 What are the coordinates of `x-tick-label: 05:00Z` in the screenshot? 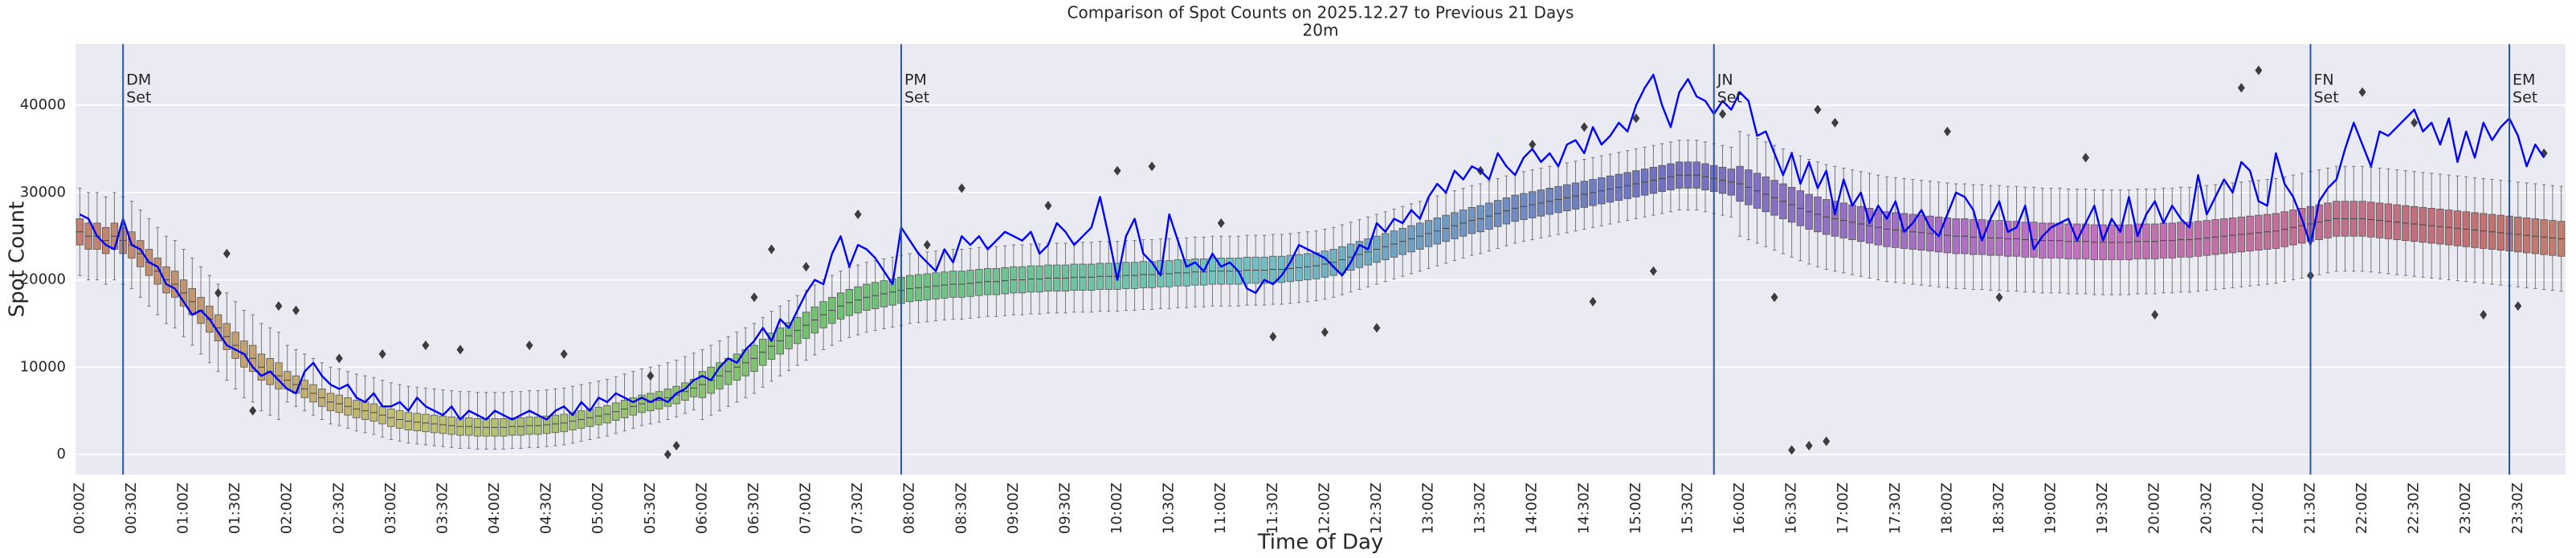 It's located at (598, 508).